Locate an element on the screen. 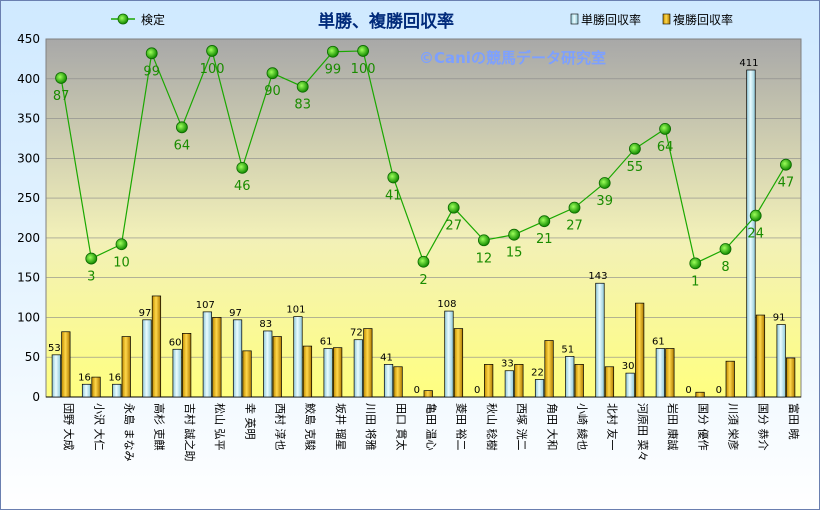  line-point-label: 27 is located at coordinates (453, 226).